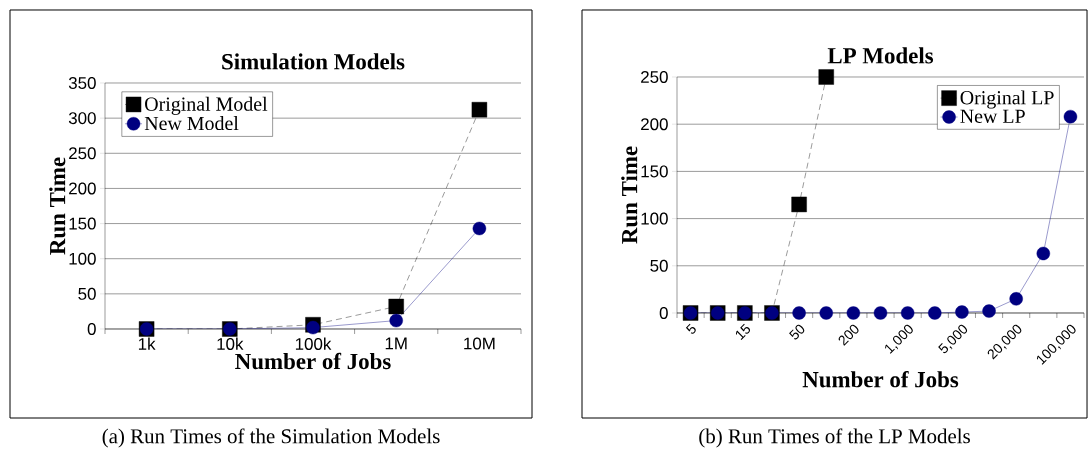  Describe the element at coordinates (82, 118) in the screenshot. I see `y-tick-label: 300` at that location.